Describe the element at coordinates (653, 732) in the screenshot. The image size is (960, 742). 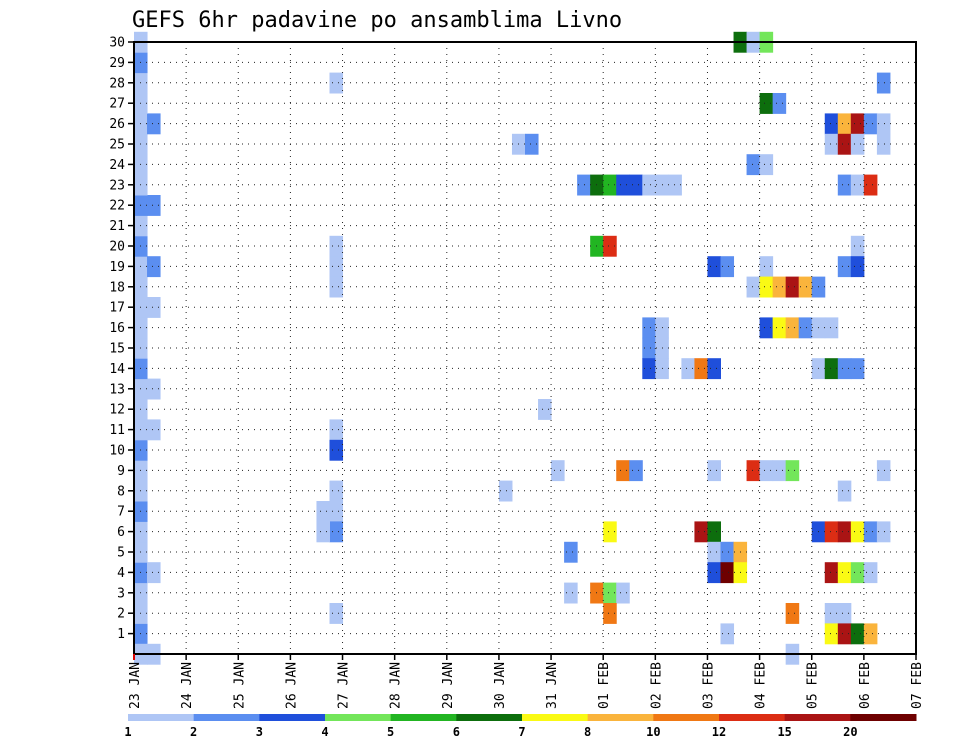
I see `colorbar-label: 10` at that location.